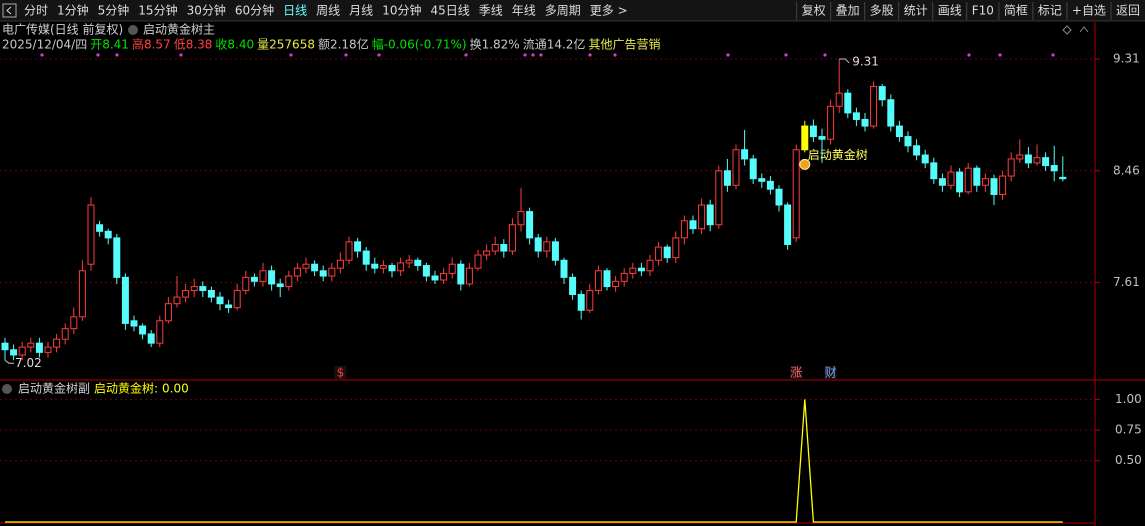 This screenshot has width=1145, height=526. What do you see at coordinates (157, 10) in the screenshot?
I see `period-tab: 15分钟` at bounding box center [157, 10].